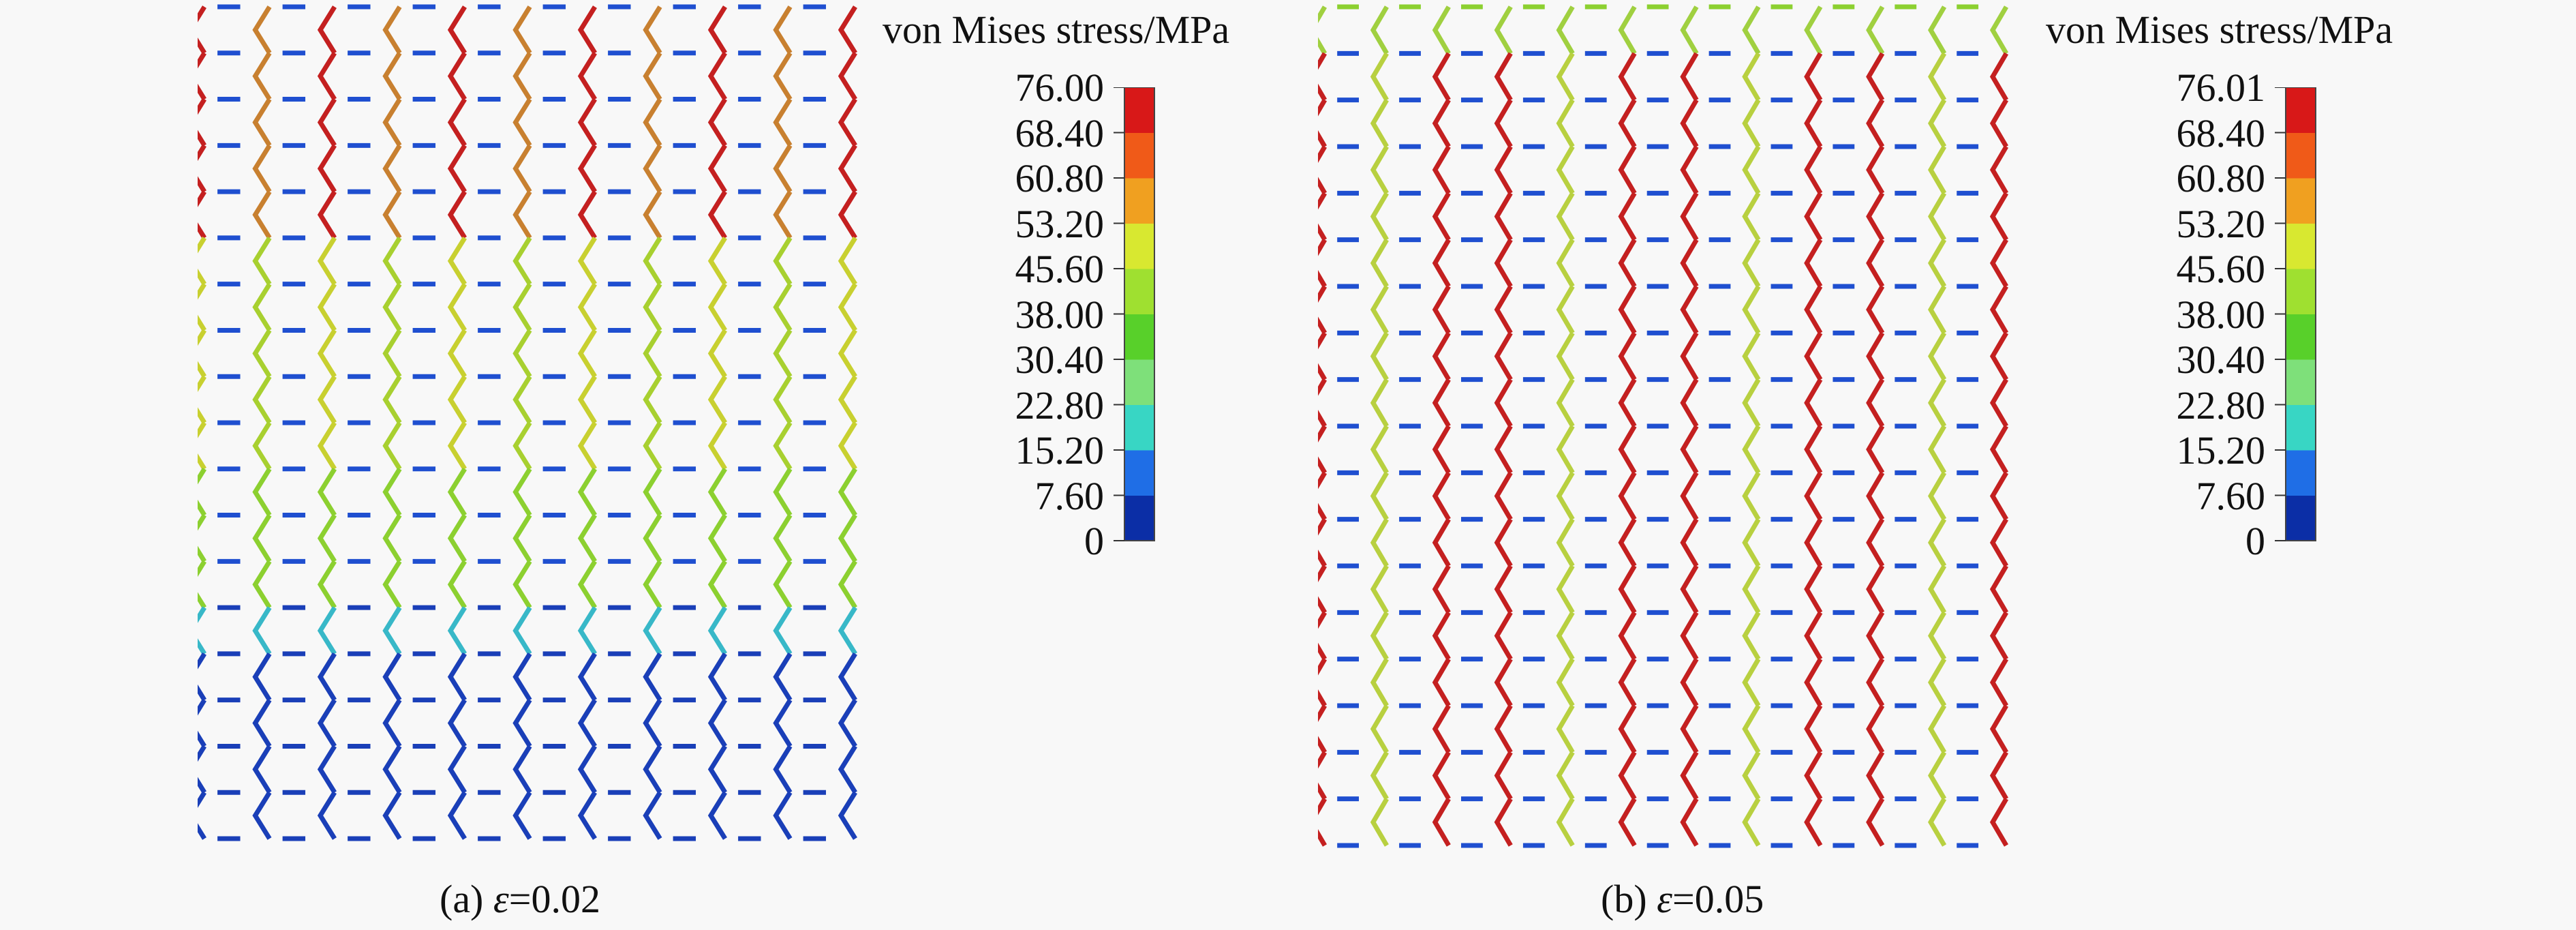 The height and width of the screenshot is (930, 2576). Describe the element at coordinates (1056, 29) in the screenshot. I see `legend-title-a: von Mises stress/MPa` at that location.